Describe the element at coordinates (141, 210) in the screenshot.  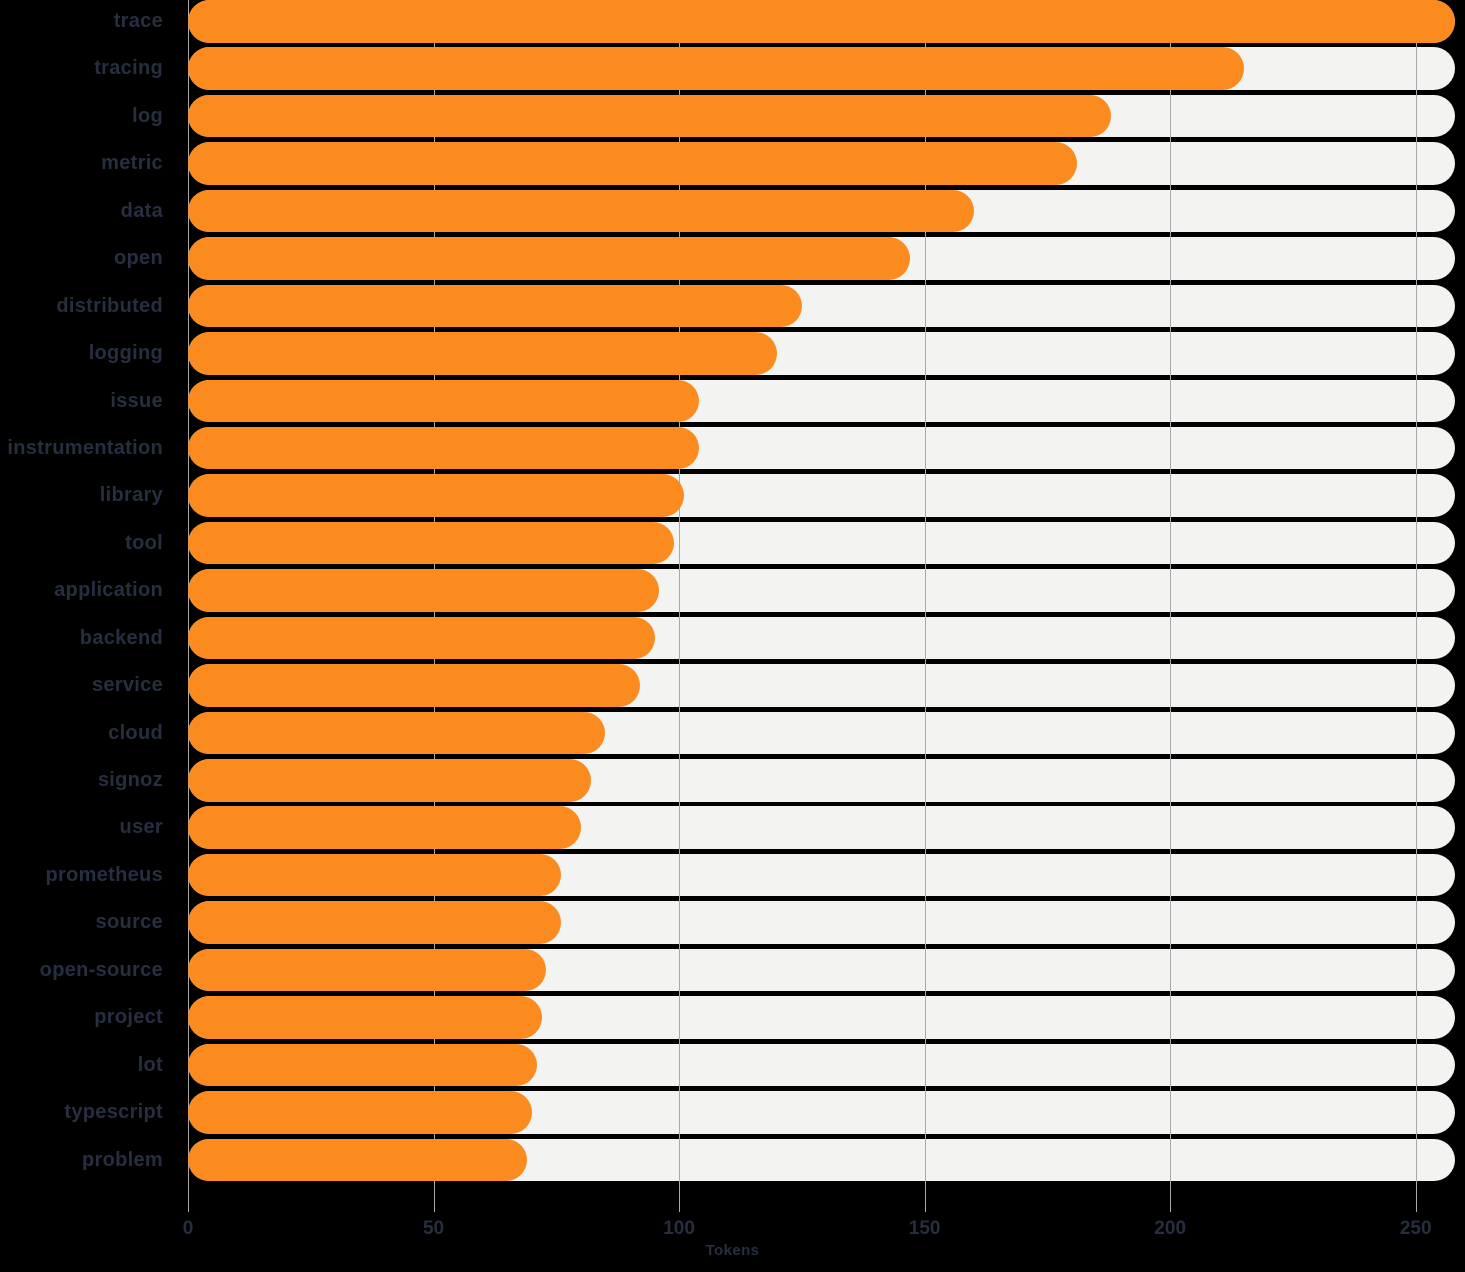
I see `category-label: data` at that location.